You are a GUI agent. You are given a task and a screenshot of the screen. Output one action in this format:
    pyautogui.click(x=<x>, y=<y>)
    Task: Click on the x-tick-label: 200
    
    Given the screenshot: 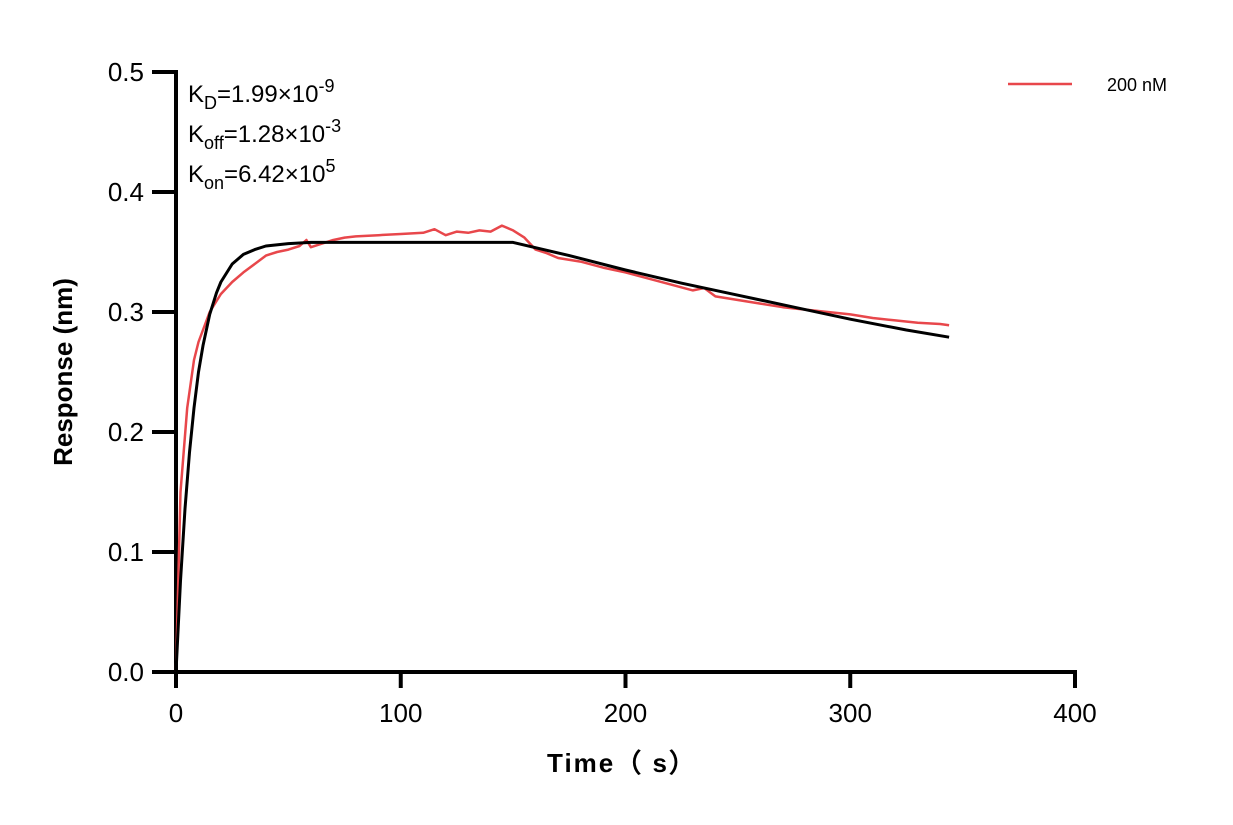 What is the action you would take?
    pyautogui.click(x=625, y=713)
    